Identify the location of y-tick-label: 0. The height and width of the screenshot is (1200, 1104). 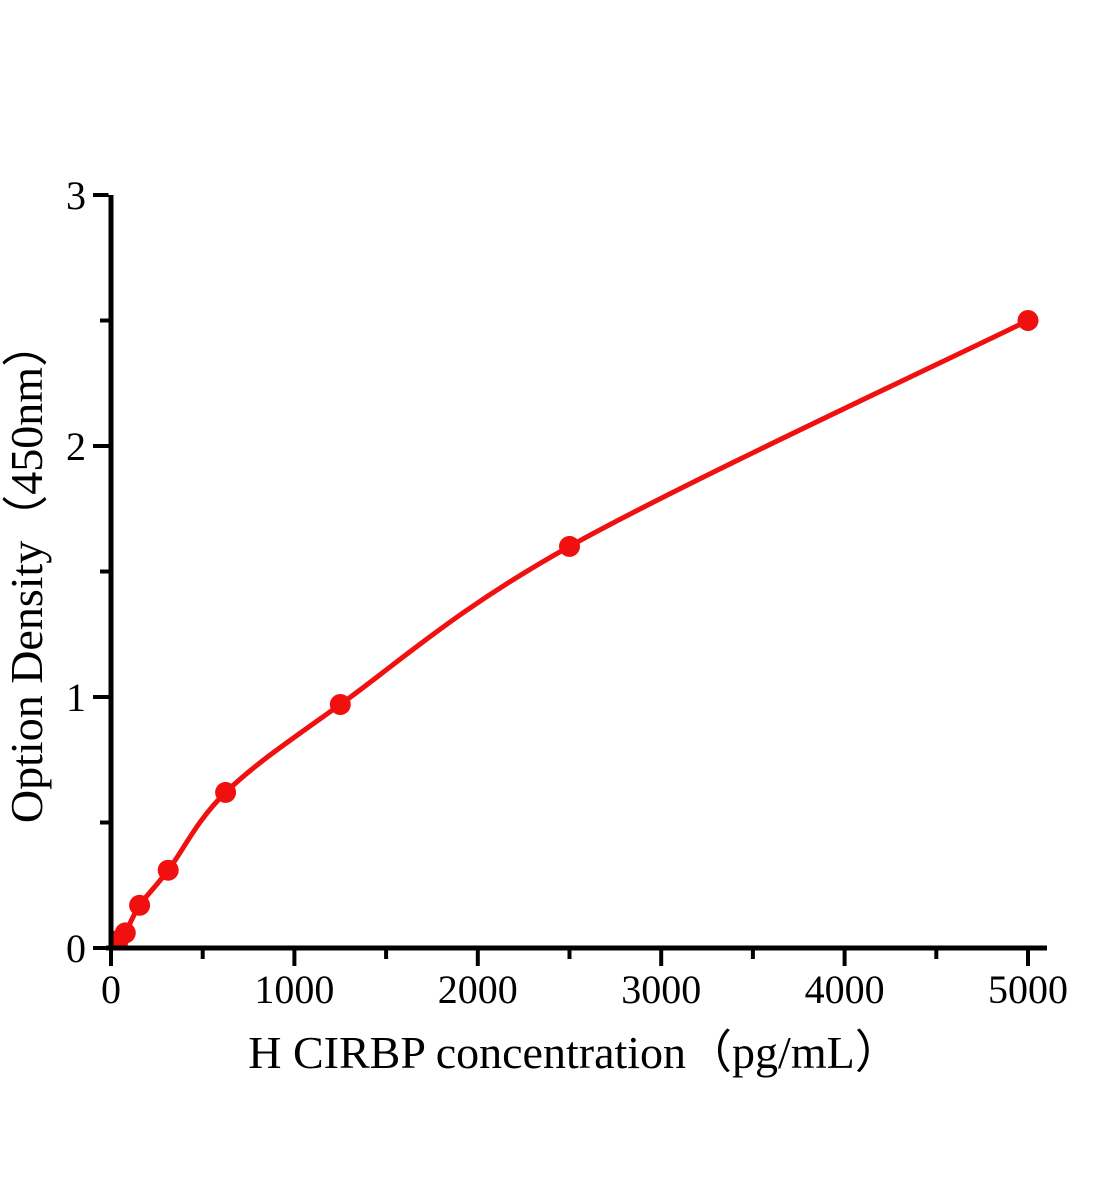
(76, 948).